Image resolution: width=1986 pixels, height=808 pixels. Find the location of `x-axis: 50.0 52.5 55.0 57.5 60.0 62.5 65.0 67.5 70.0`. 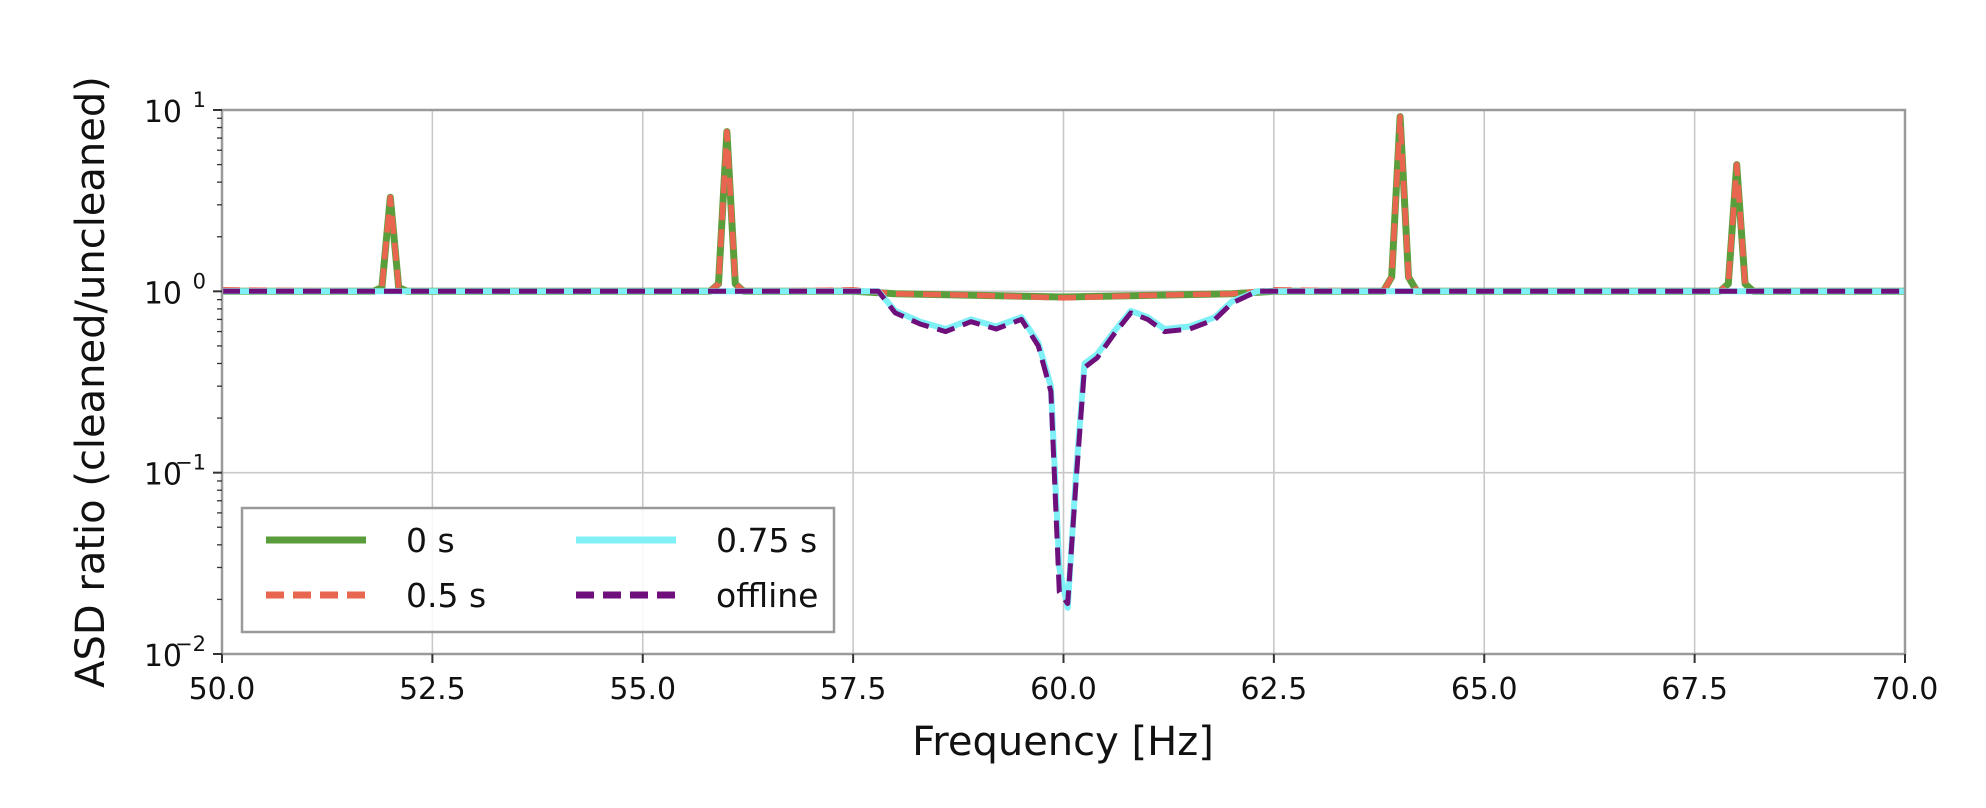

x-axis: 50.0 52.5 55.0 57.5 60.0 62.5 65.0 67.5 70.0 is located at coordinates (1064, 680).